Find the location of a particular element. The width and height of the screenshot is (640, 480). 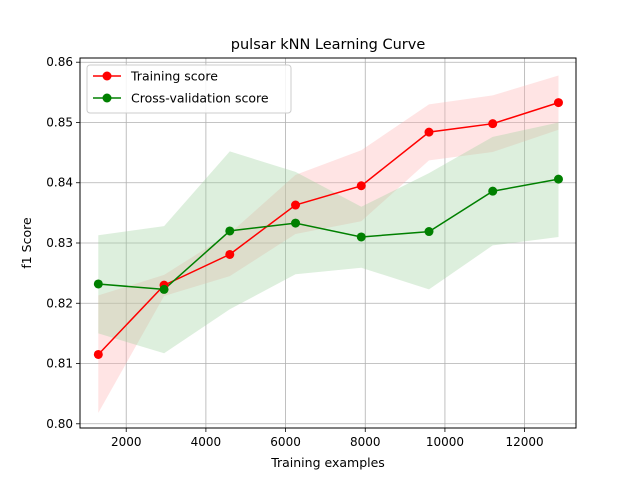

x-tick-label: 4000 is located at coordinates (206, 442).